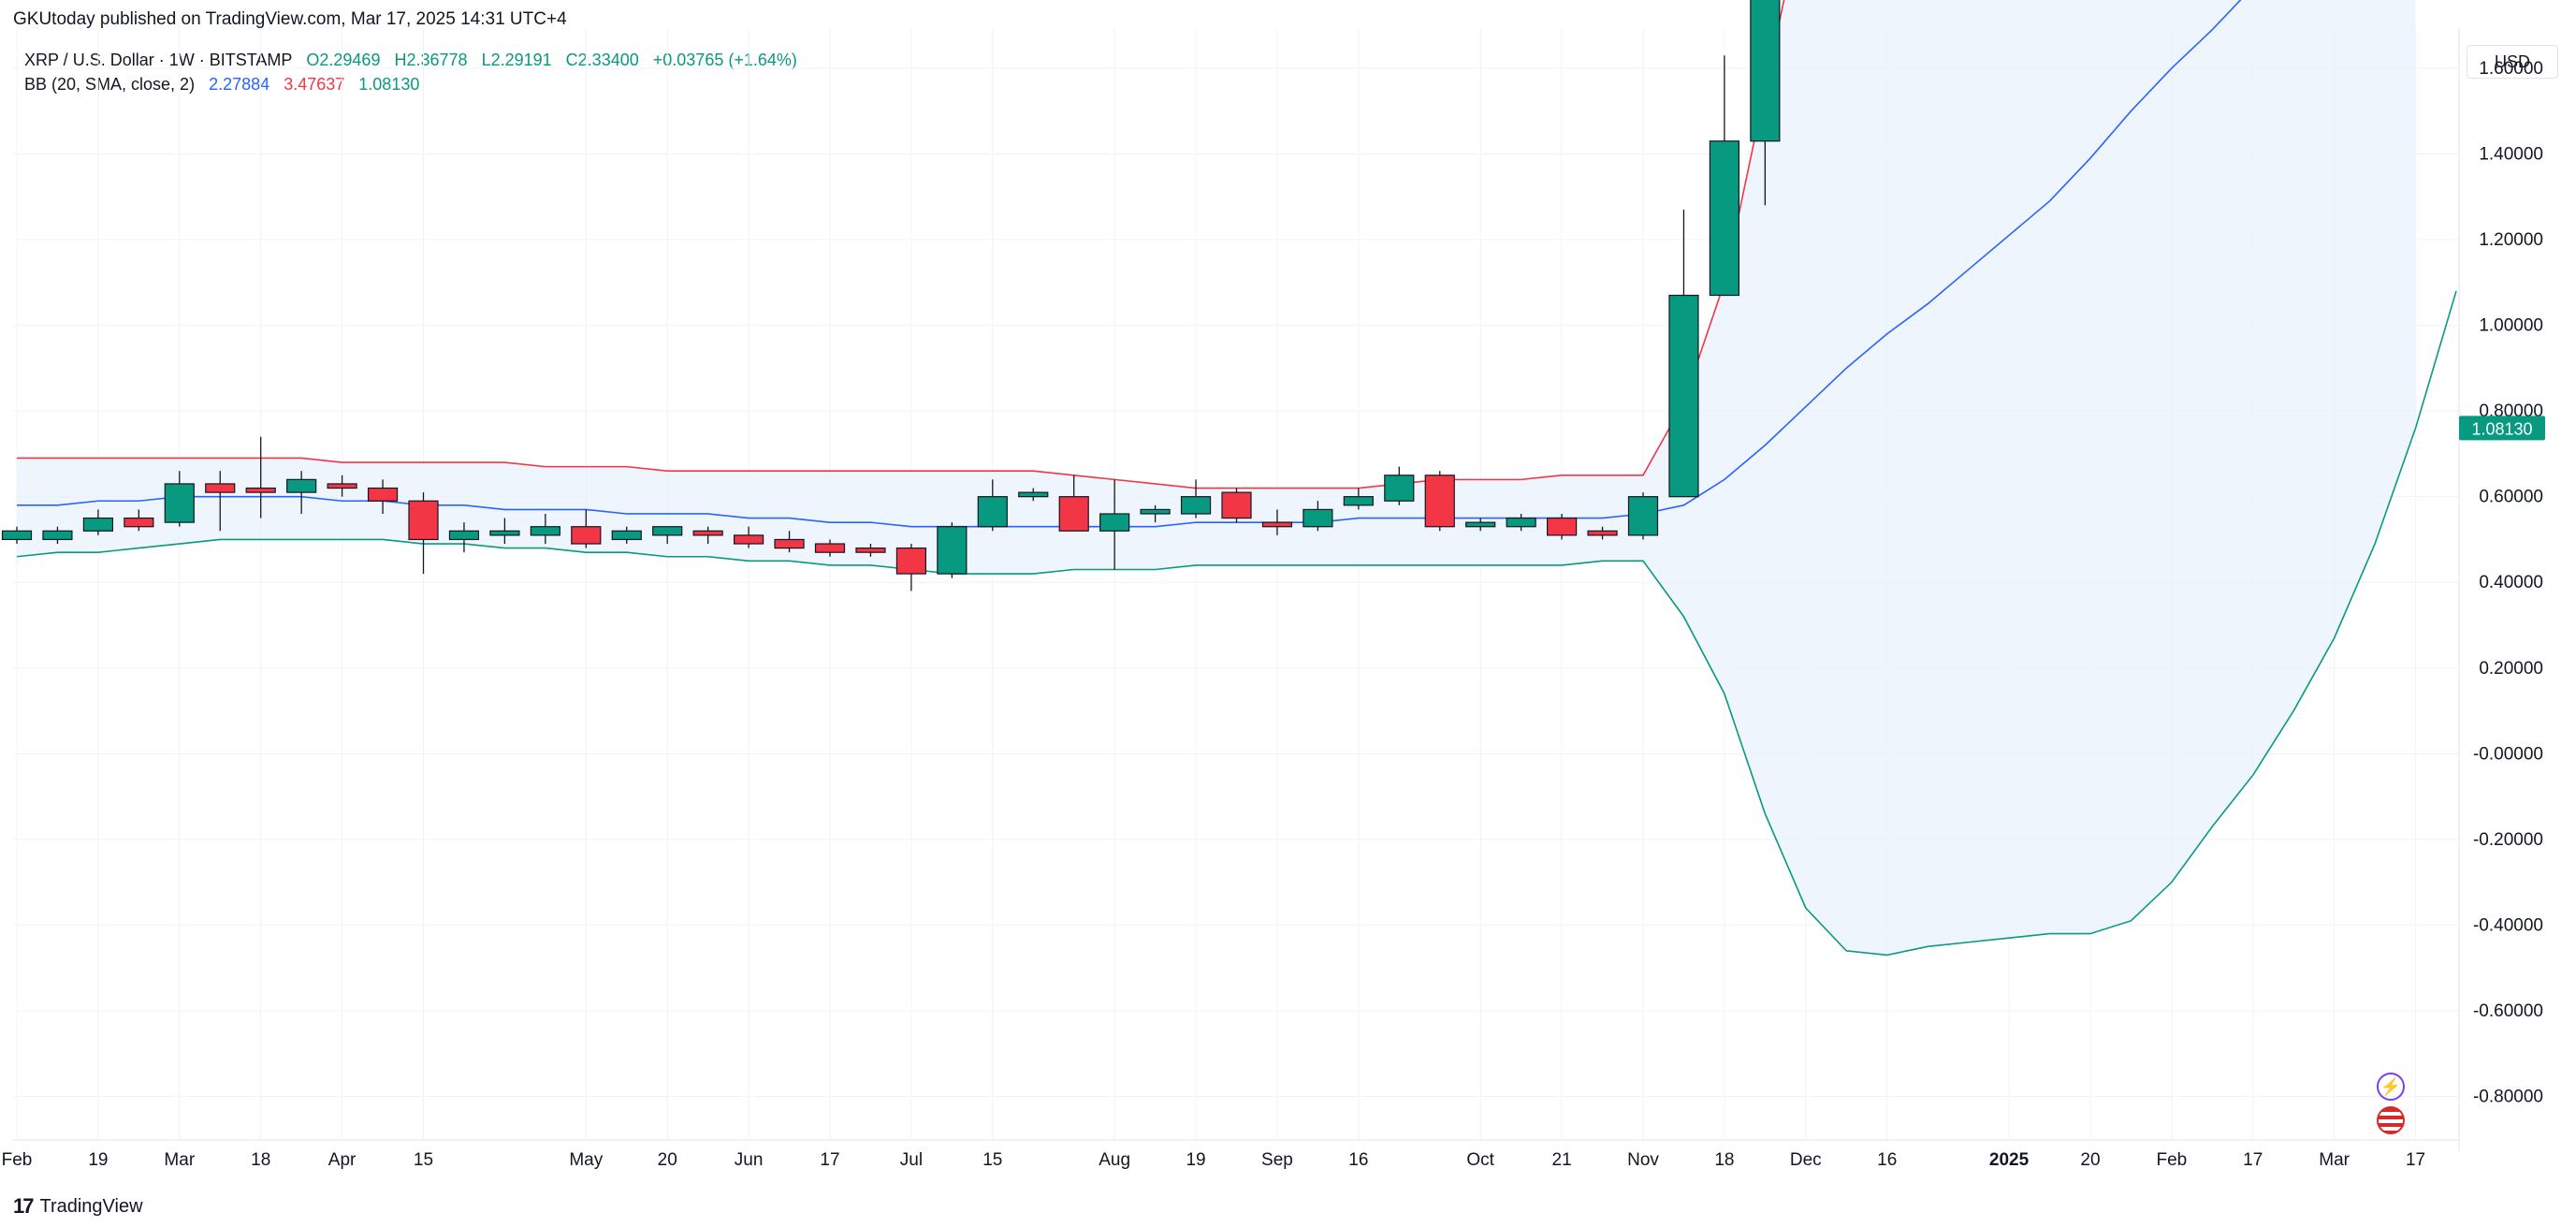 Image resolution: width=2576 pixels, height=1227 pixels. What do you see at coordinates (110, 85) in the screenshot?
I see `indicator-name: BB (20, SMA, close, 2)` at bounding box center [110, 85].